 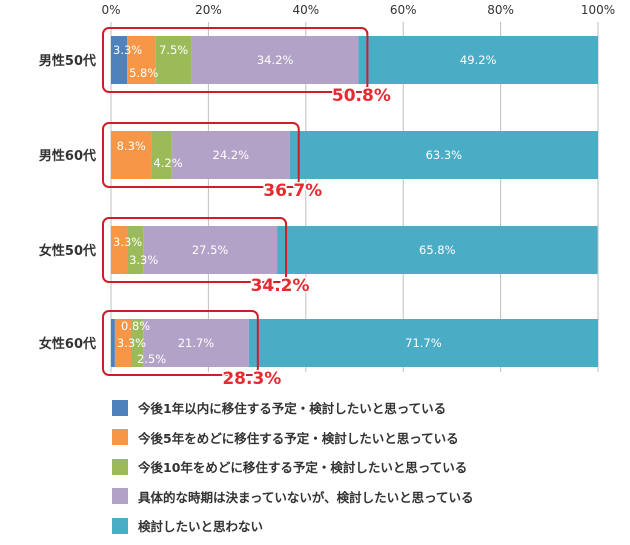 What do you see at coordinates (110, 10) in the screenshot?
I see `x-tick-label: 0%` at bounding box center [110, 10].